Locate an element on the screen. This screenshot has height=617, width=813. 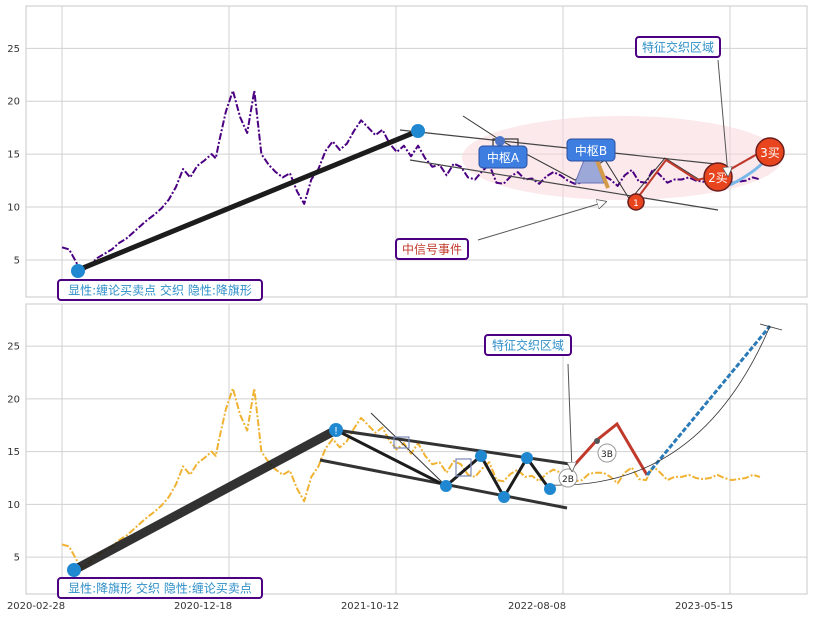
zhongshu-a-badge is located at coordinates (503, 157).